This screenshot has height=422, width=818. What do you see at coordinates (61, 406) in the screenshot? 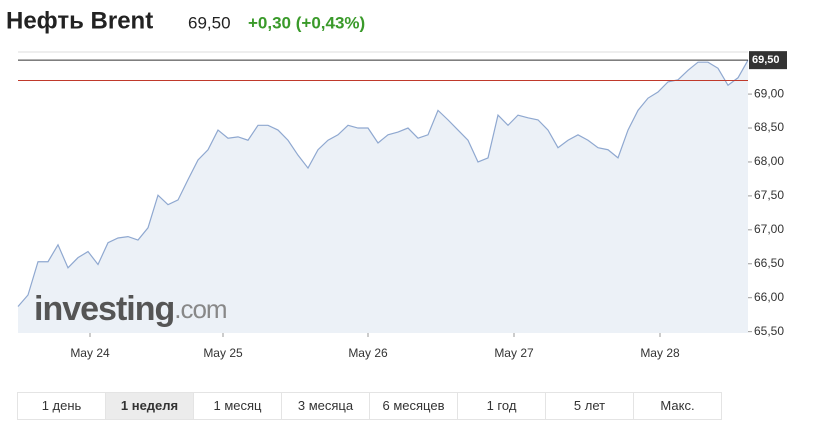
I see `range-tab: 1 день` at bounding box center [61, 406].